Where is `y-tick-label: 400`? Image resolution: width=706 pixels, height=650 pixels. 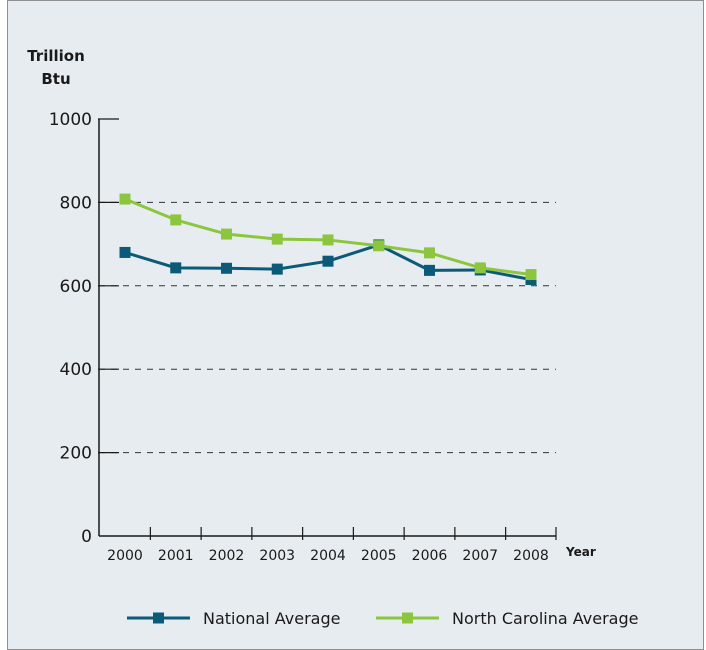 y-tick-label: 400 is located at coordinates (76, 370).